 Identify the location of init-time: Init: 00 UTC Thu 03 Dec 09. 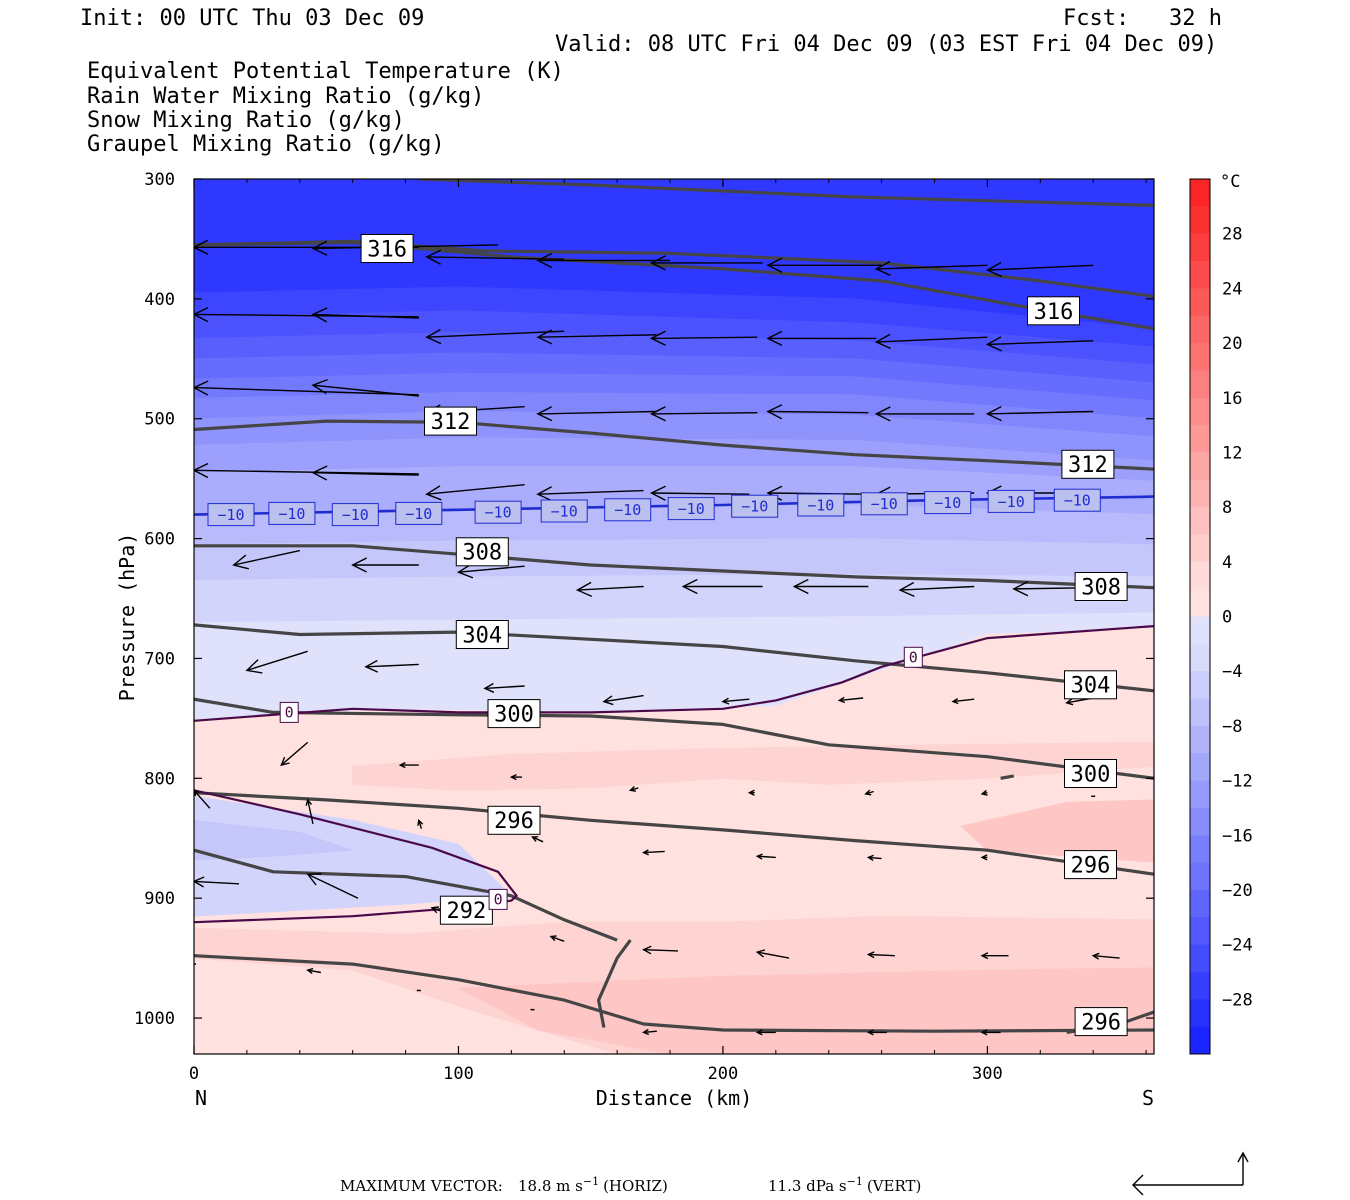
(252, 18).